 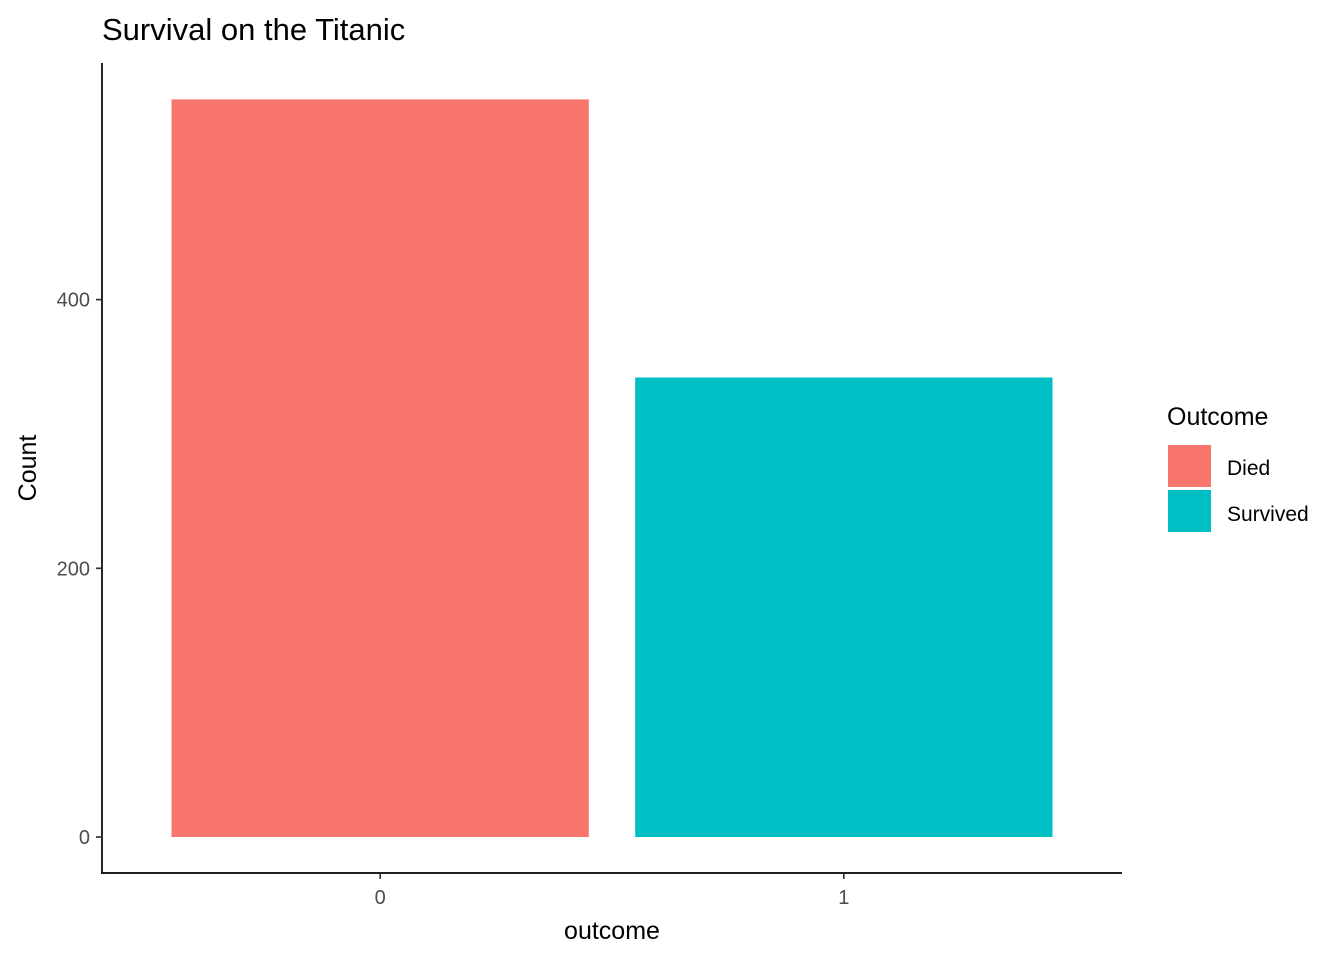 What do you see at coordinates (73, 301) in the screenshot?
I see `y-tick-label: 400` at bounding box center [73, 301].